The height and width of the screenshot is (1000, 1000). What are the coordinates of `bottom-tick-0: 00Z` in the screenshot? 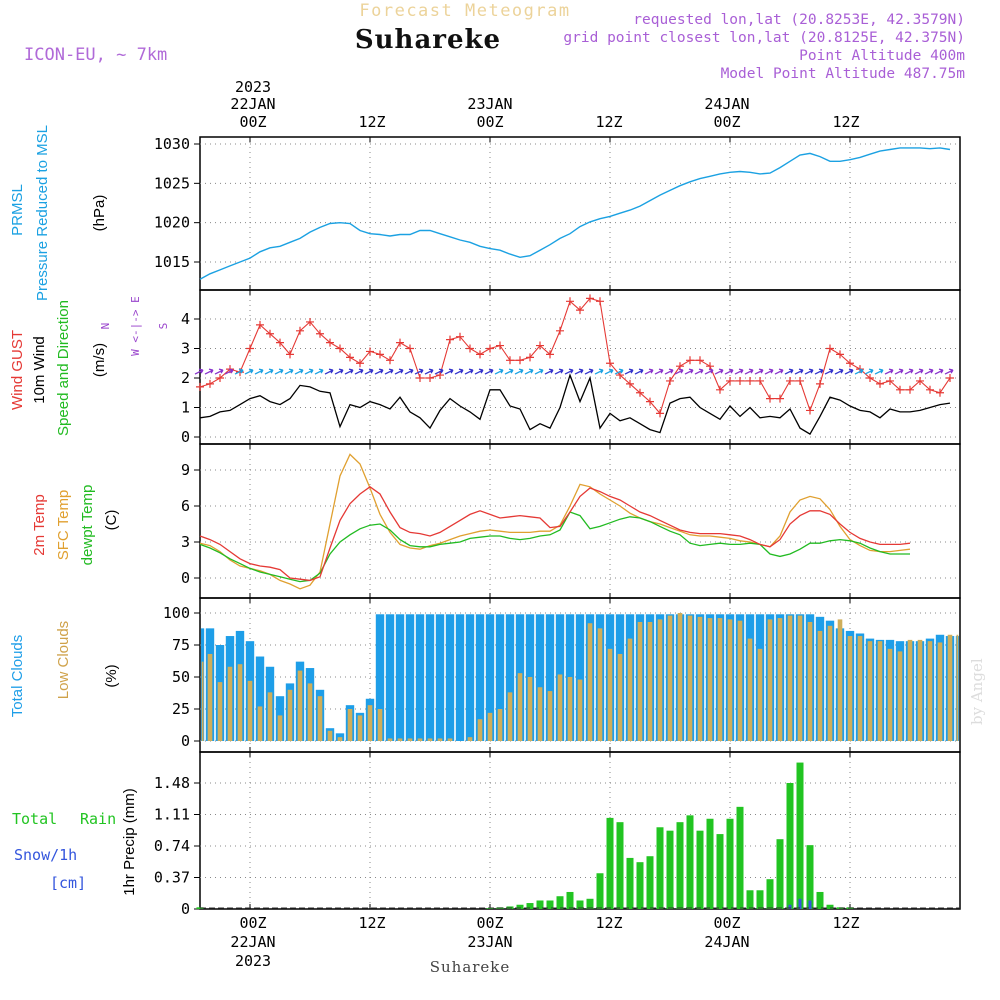 It's located at (252, 923).